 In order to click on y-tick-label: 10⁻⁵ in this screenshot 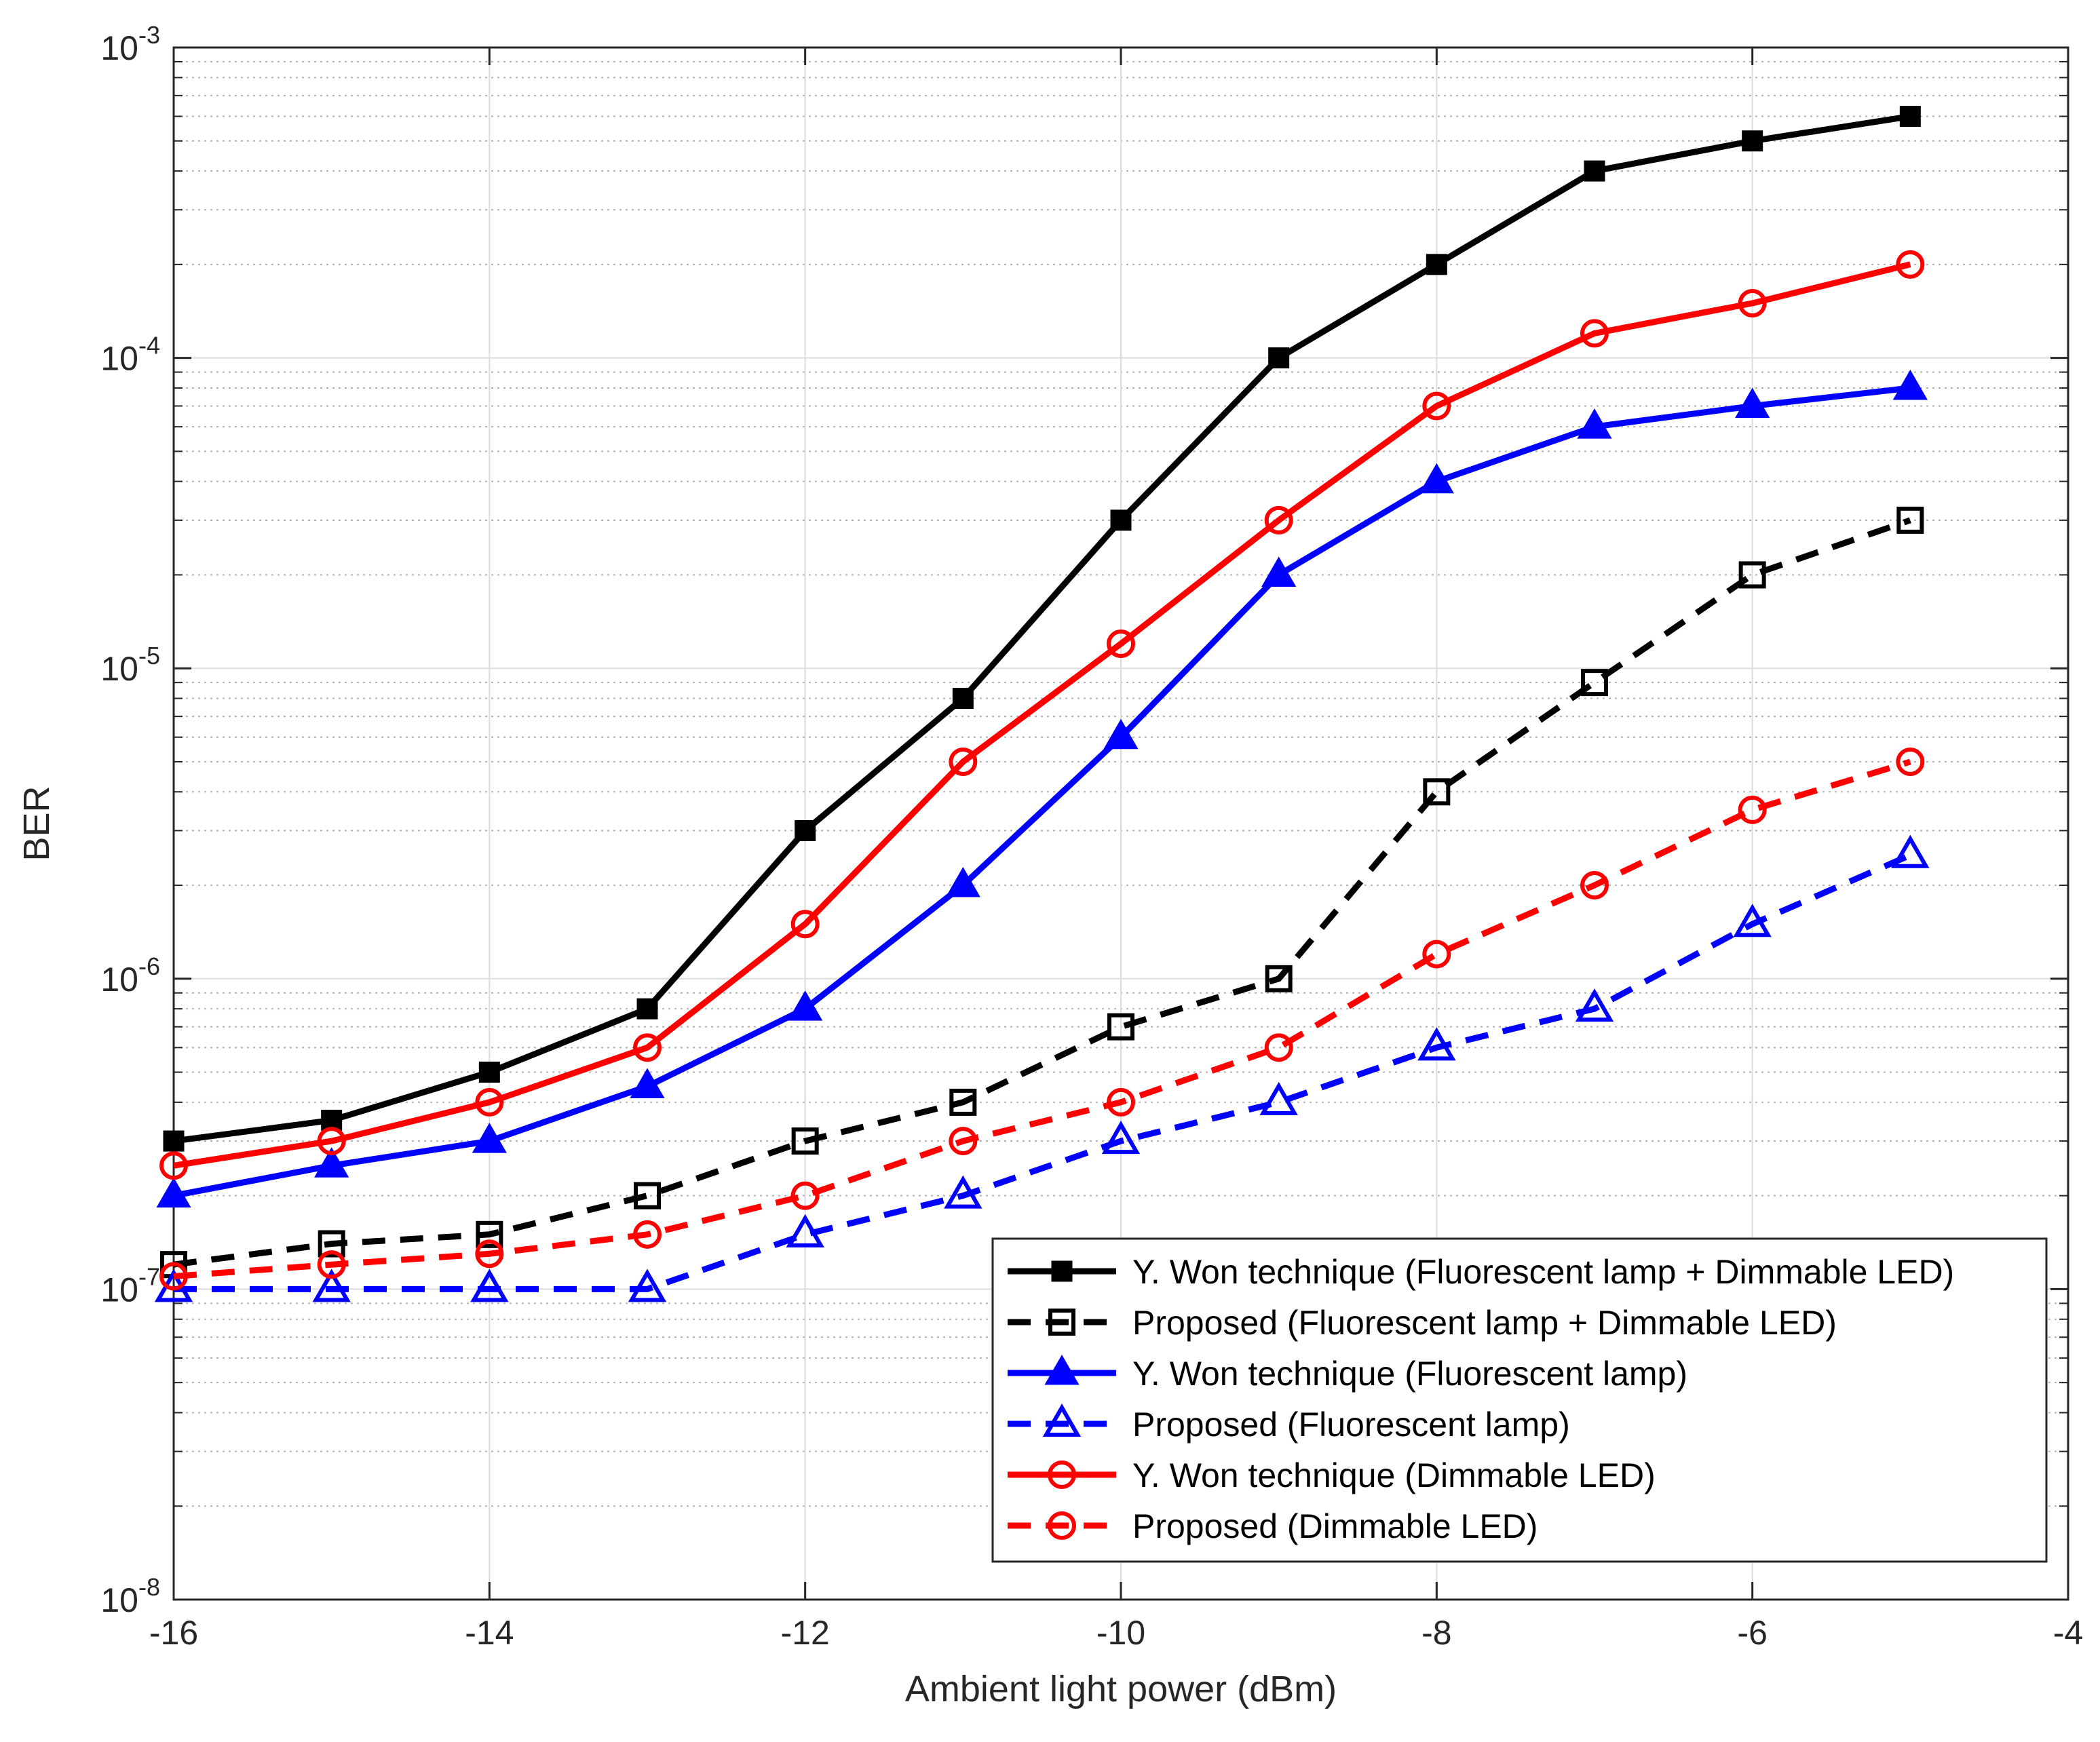, I will do `click(130, 665)`.